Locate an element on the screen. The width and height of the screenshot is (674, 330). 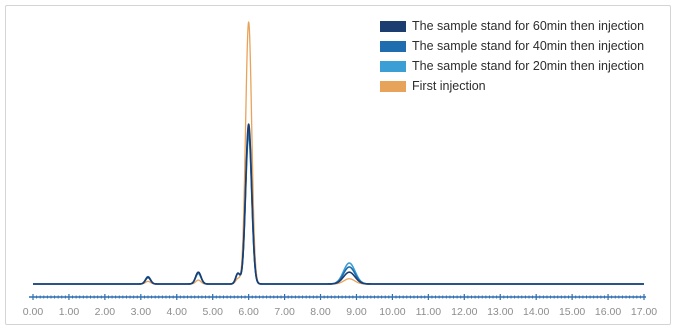
x-tick-label: 0.00 is located at coordinates (33, 312).